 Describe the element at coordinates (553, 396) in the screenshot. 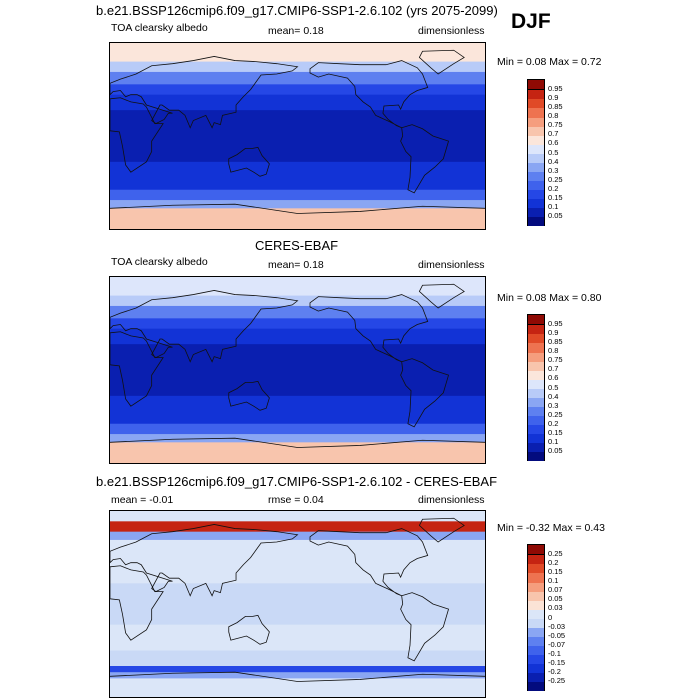

I see `colorbar-tick-label: 0.4` at that location.